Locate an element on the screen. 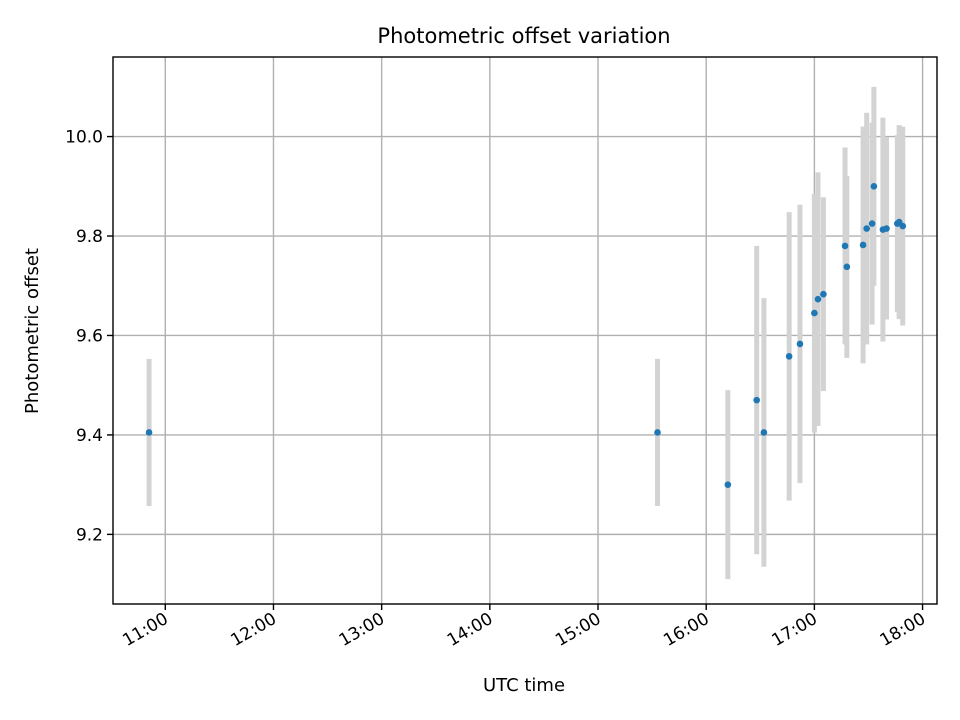 The width and height of the screenshot is (960, 720). y-tick-label: 10.0 is located at coordinates (84, 138).